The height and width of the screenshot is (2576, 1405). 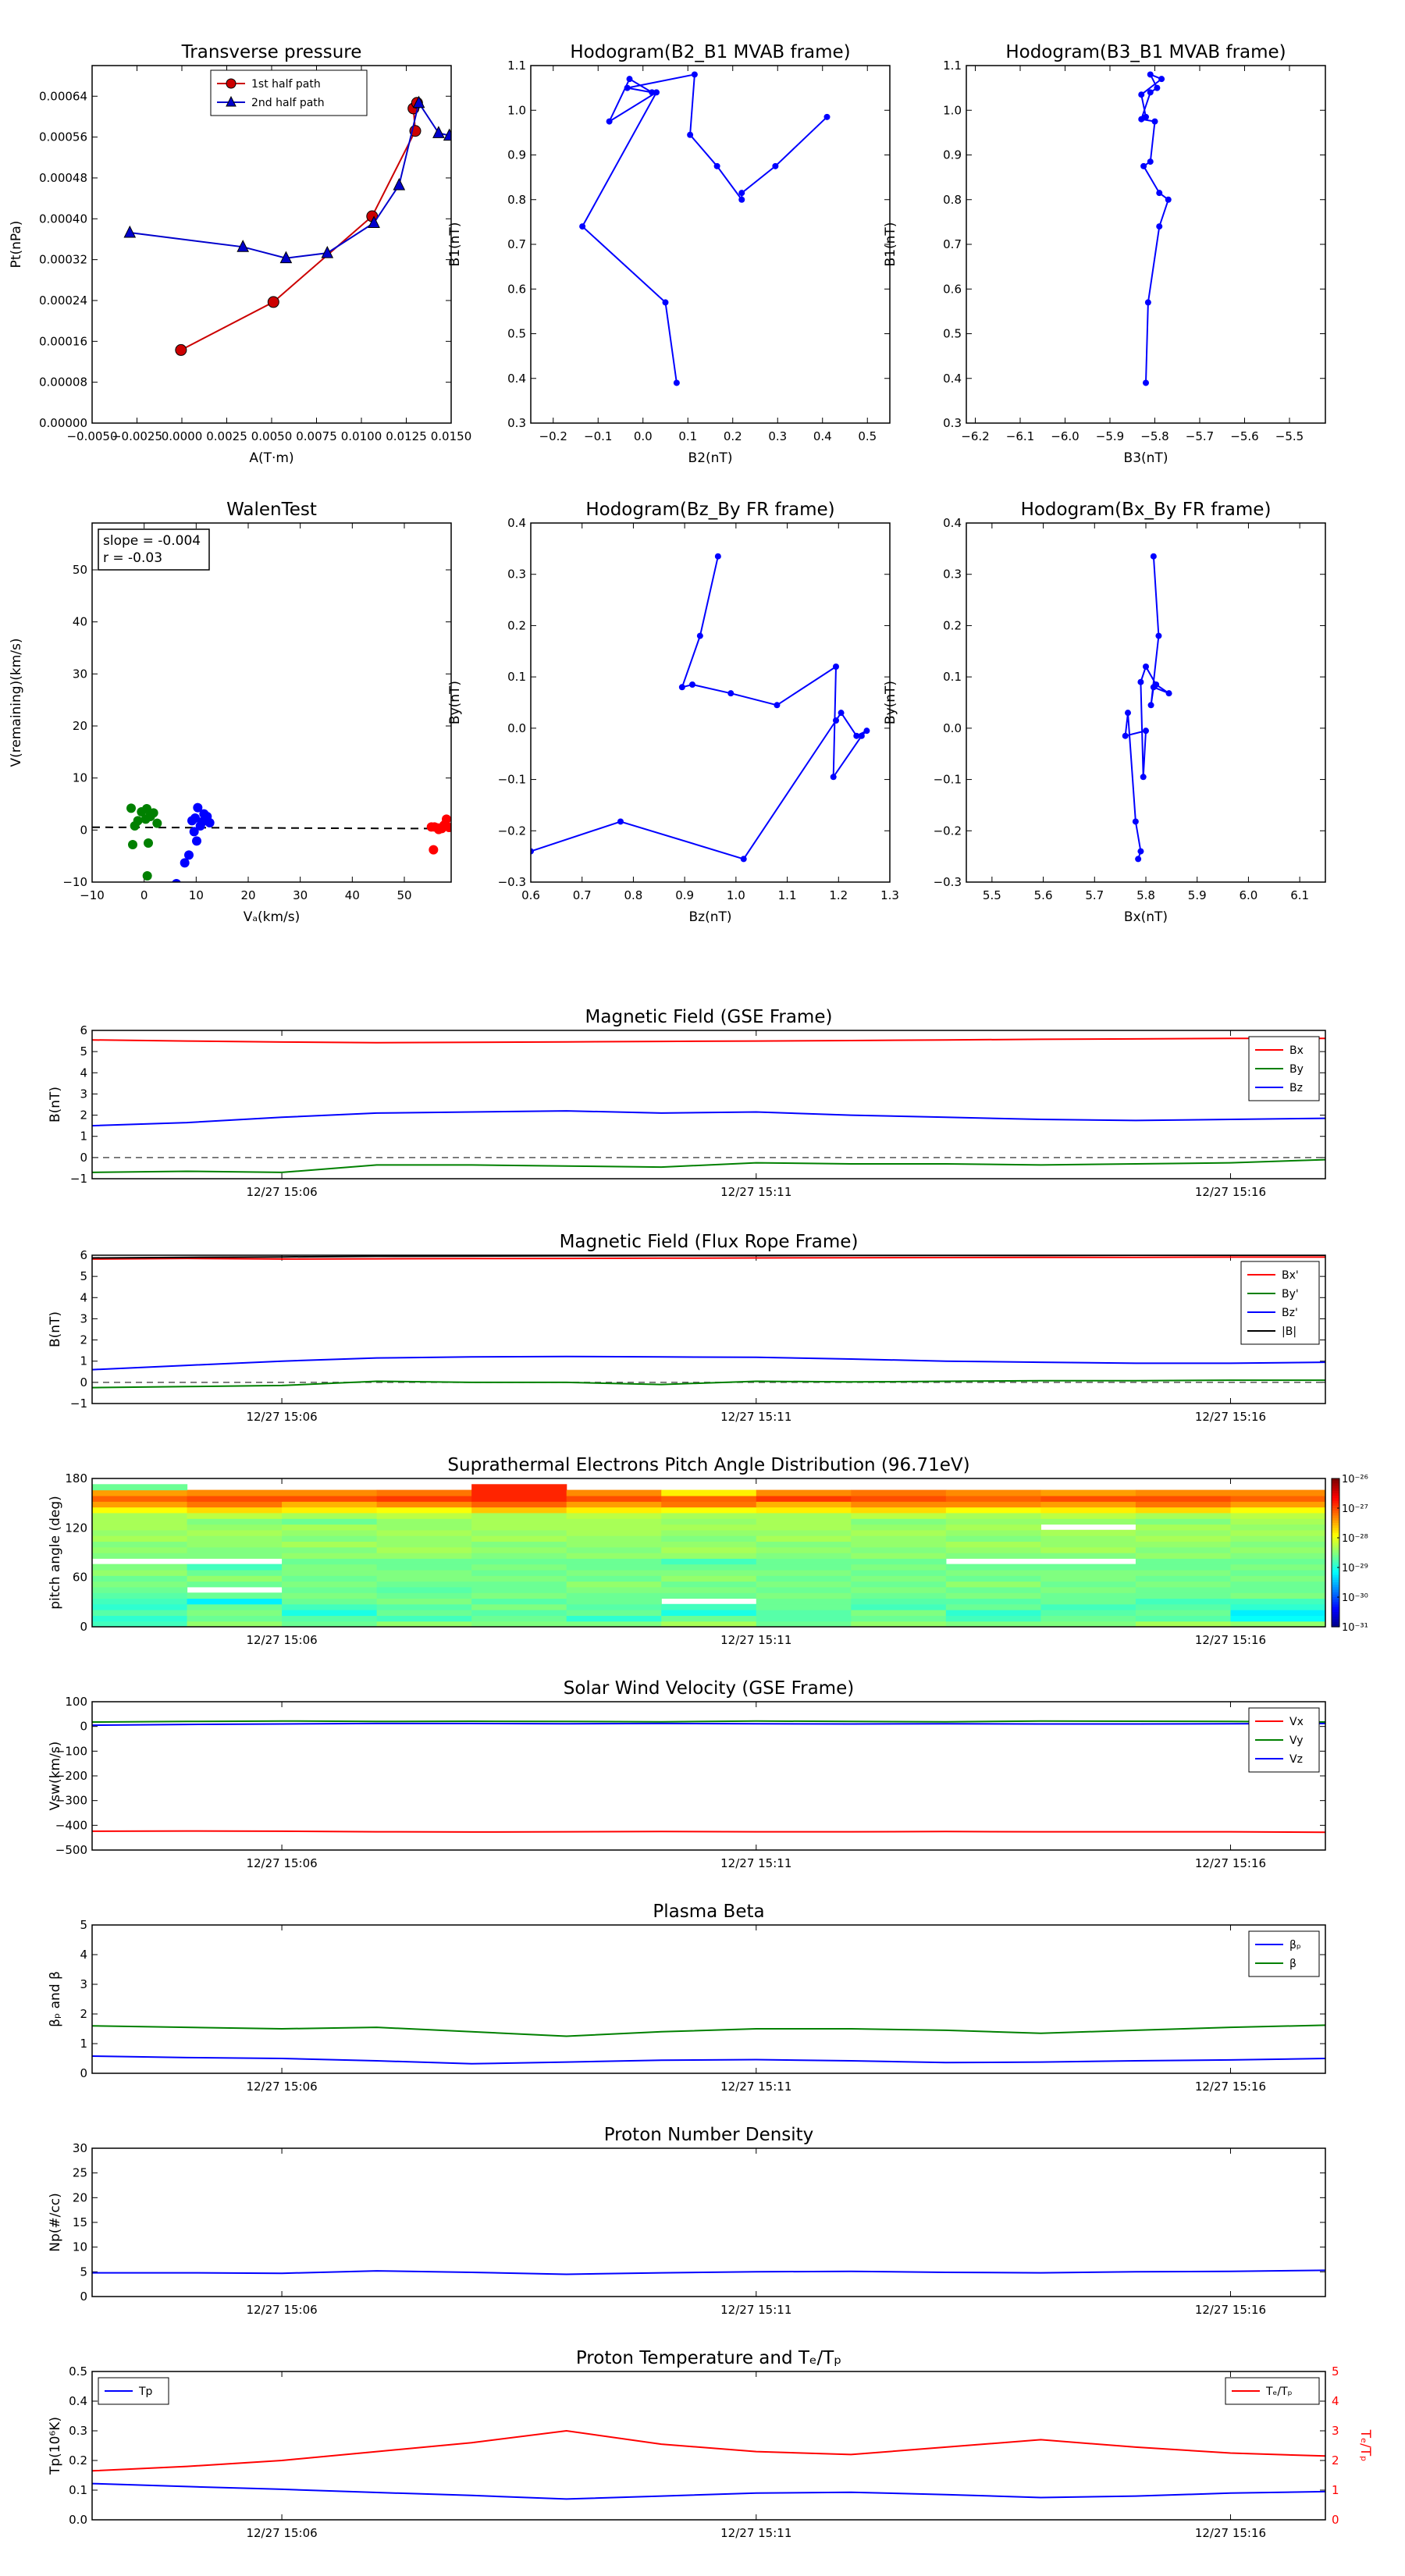 I want to click on legend-entry: Vy, so click(x=1296, y=1741).